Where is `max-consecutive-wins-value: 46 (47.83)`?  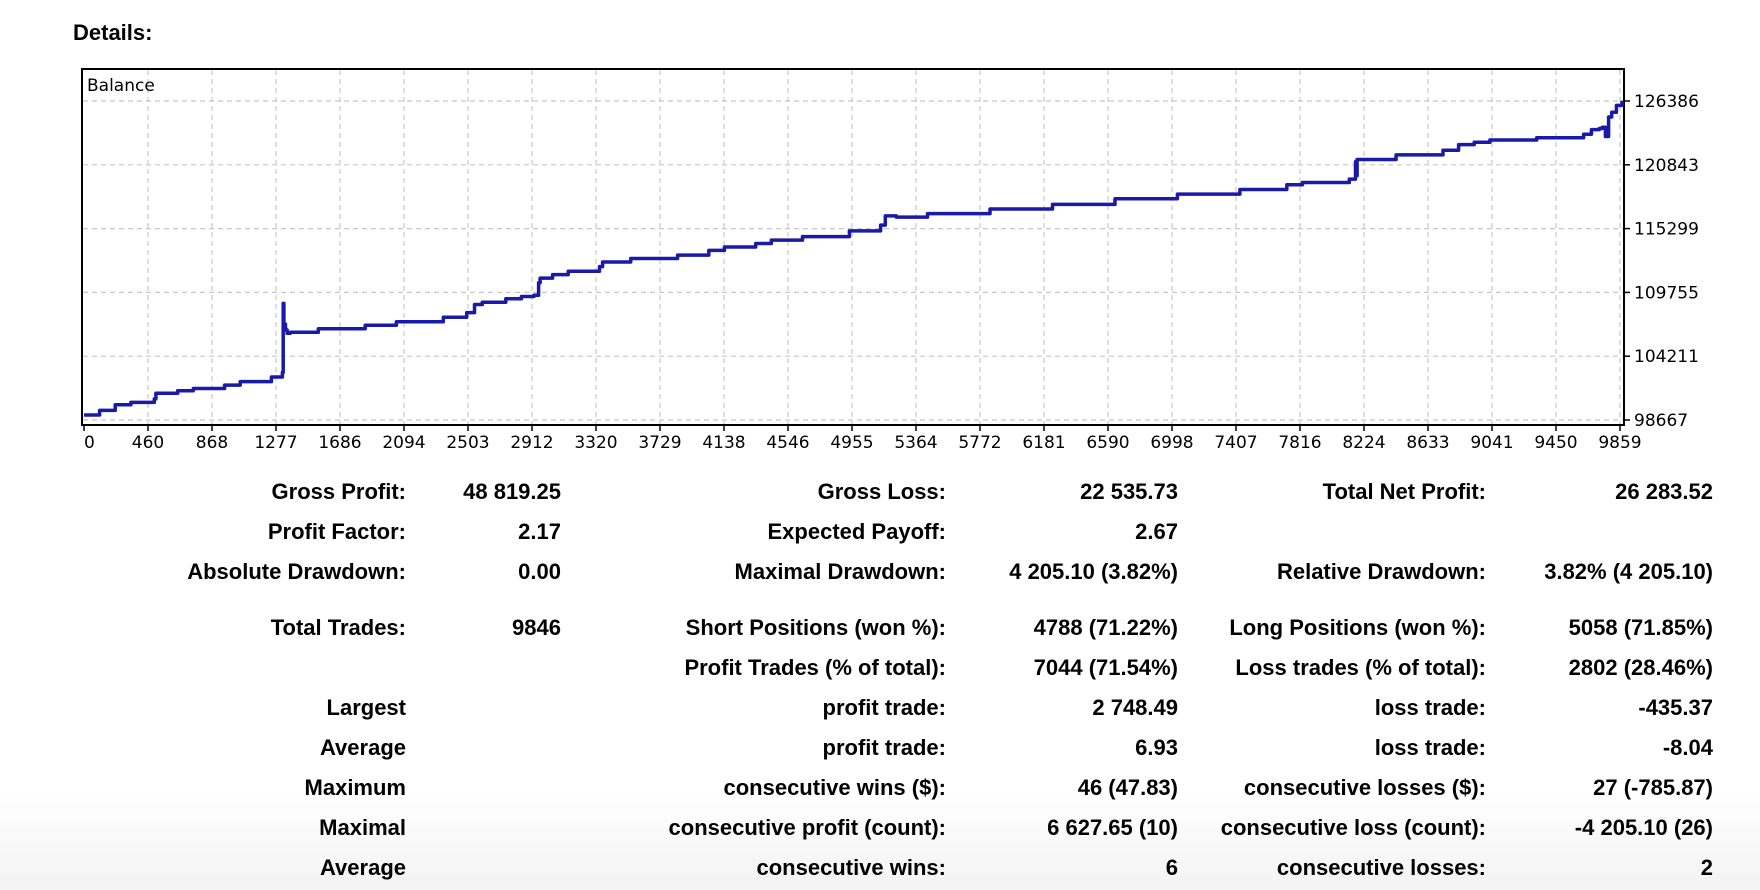
max-consecutive-wins-value: 46 (47.83) is located at coordinates (1127, 787).